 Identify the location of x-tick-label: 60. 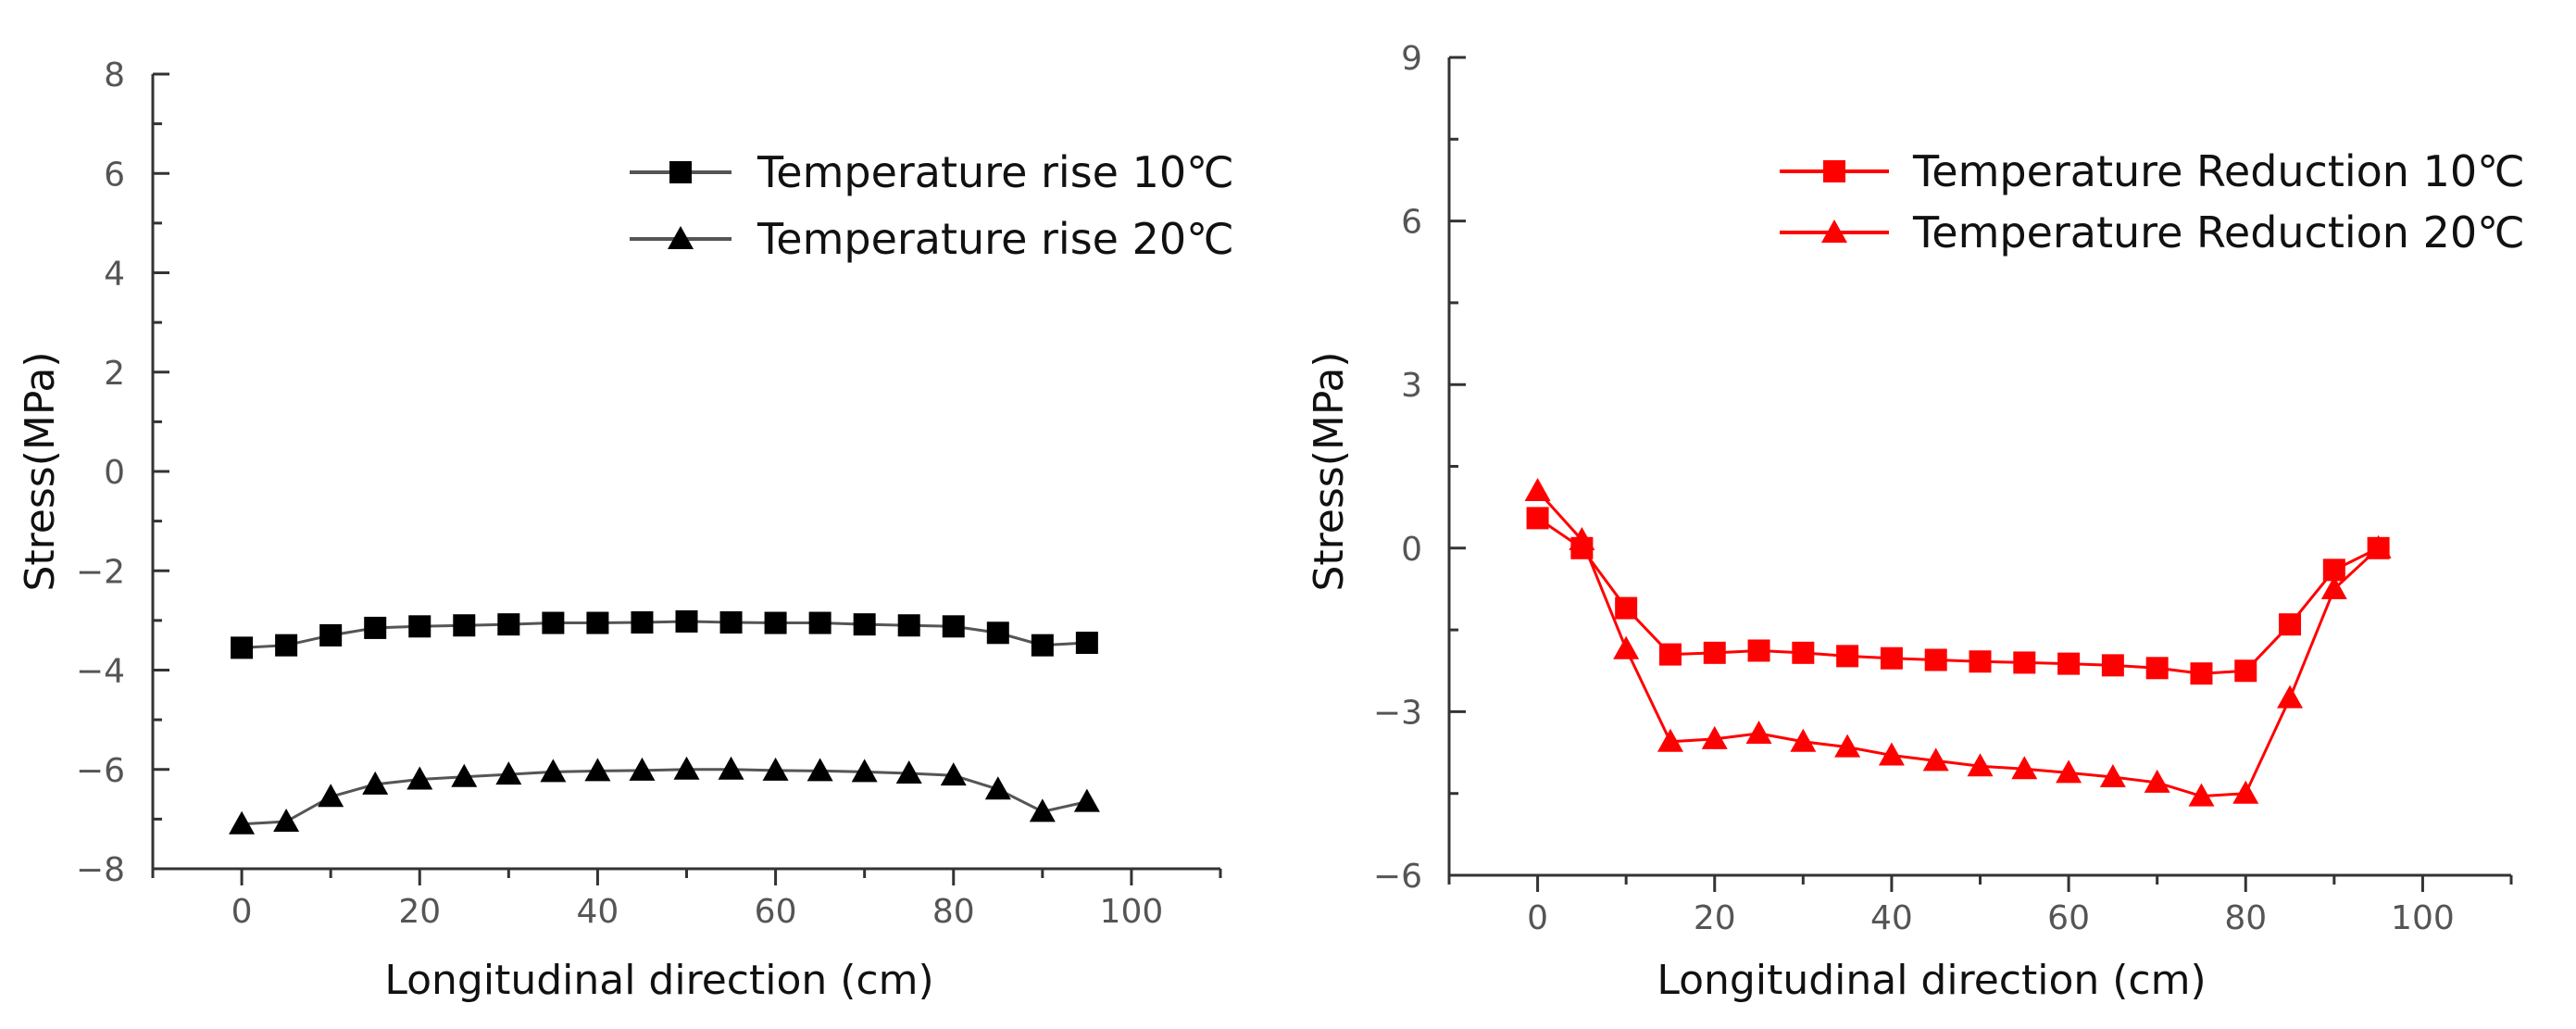
(2069, 918).